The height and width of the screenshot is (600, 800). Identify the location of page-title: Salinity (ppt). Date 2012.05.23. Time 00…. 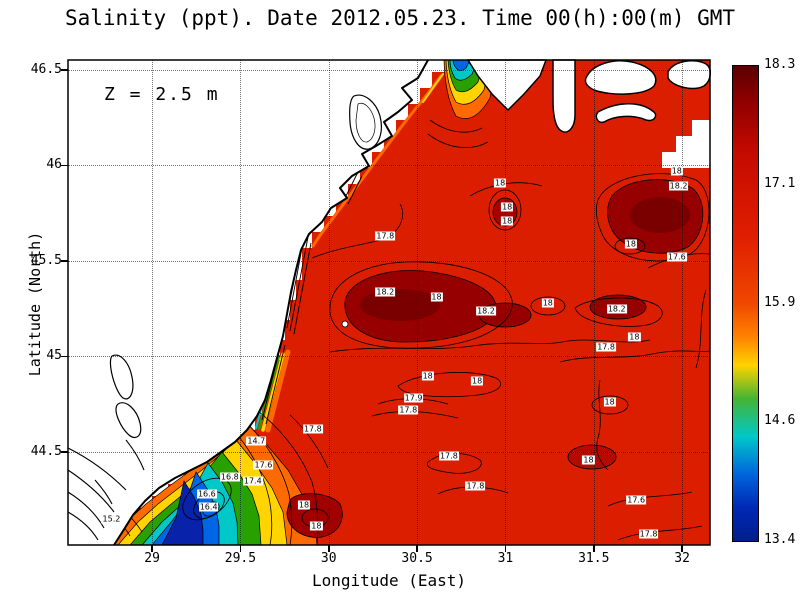
(400, 18).